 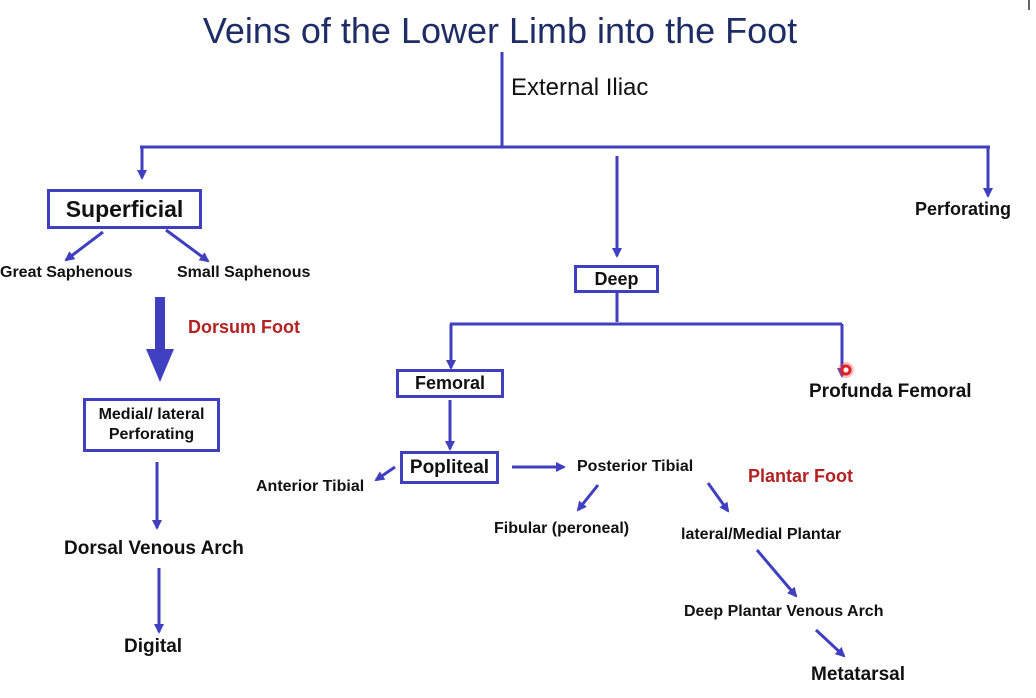 I want to click on page-title: Veins of the Lower Limb into the Foot, so click(x=500, y=30).